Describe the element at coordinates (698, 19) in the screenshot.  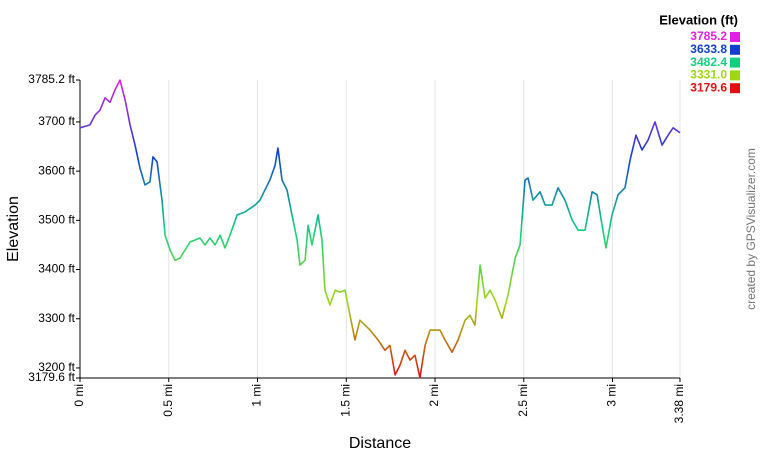
I see `legend-title: Elevation (ft)` at that location.